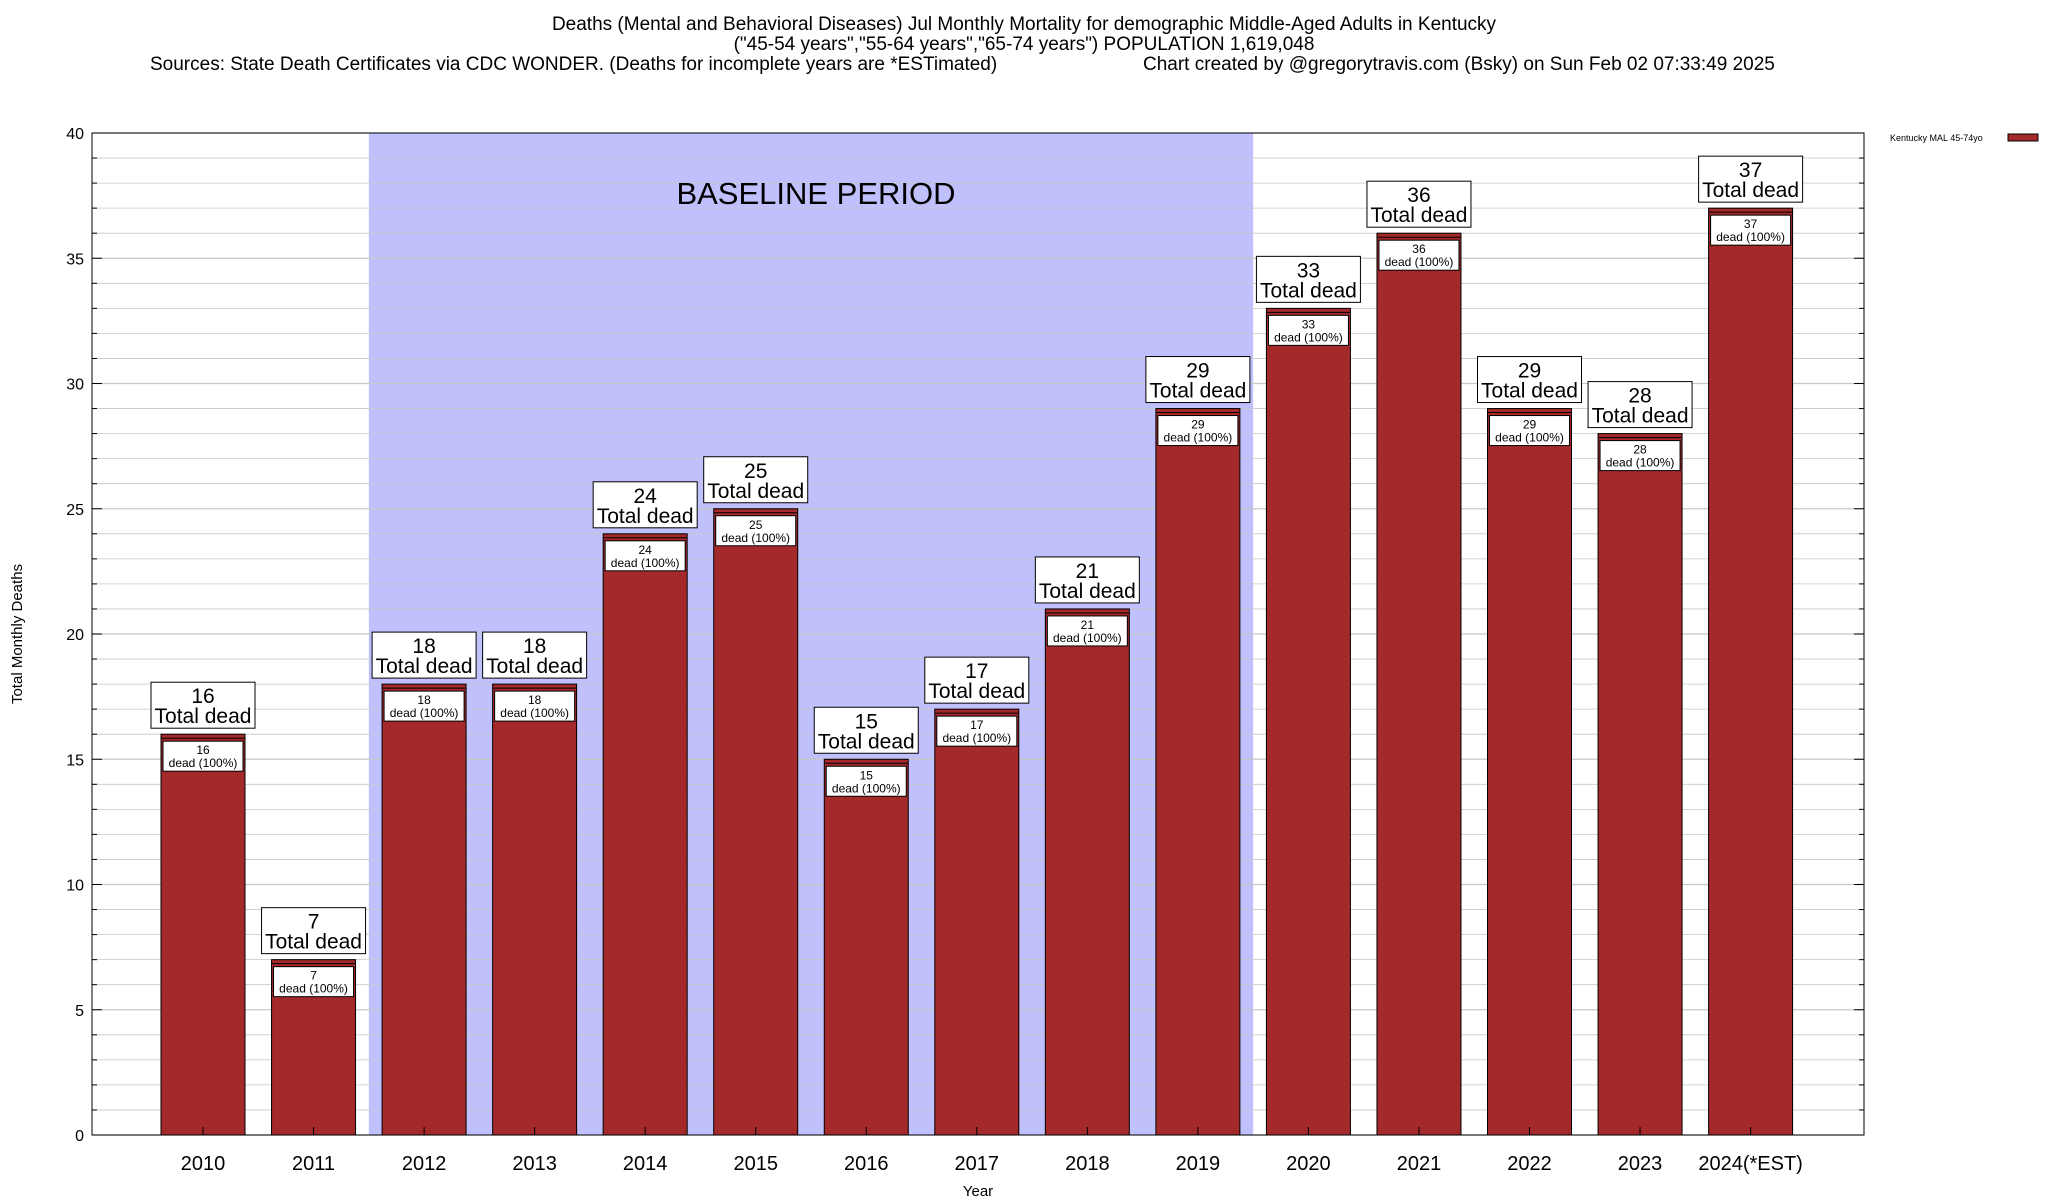 This screenshot has width=2048, height=1200. I want to click on x-tick-label: 2021, so click(1419, 1164).